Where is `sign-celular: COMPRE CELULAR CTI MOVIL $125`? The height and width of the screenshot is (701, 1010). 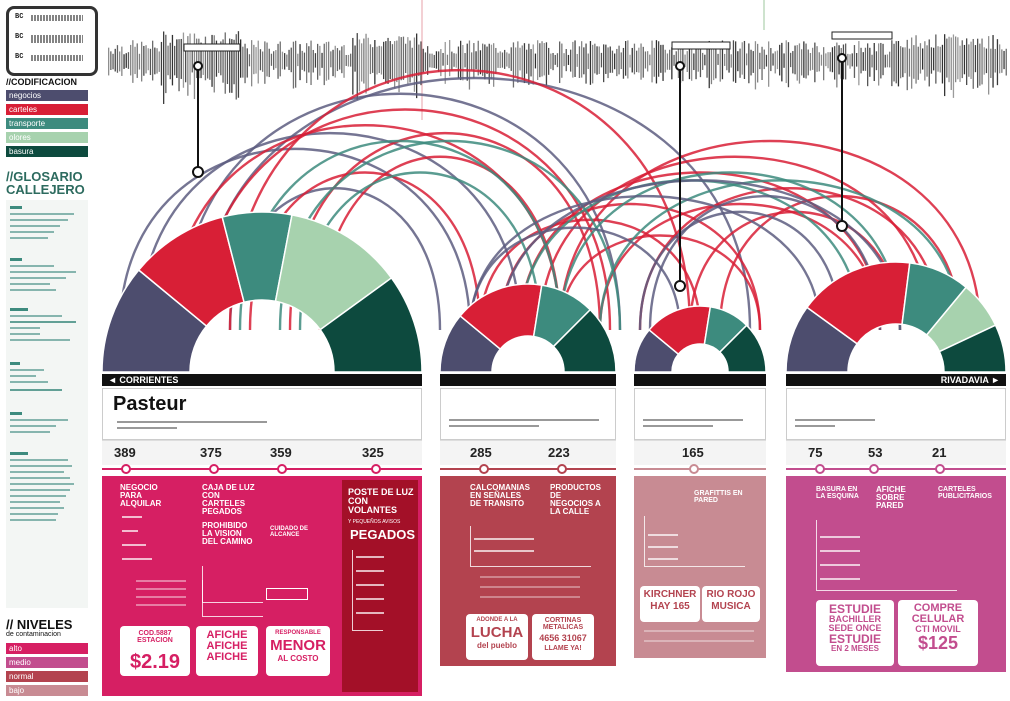 sign-celular: COMPRE CELULAR CTI MOVIL $125 is located at coordinates (938, 633).